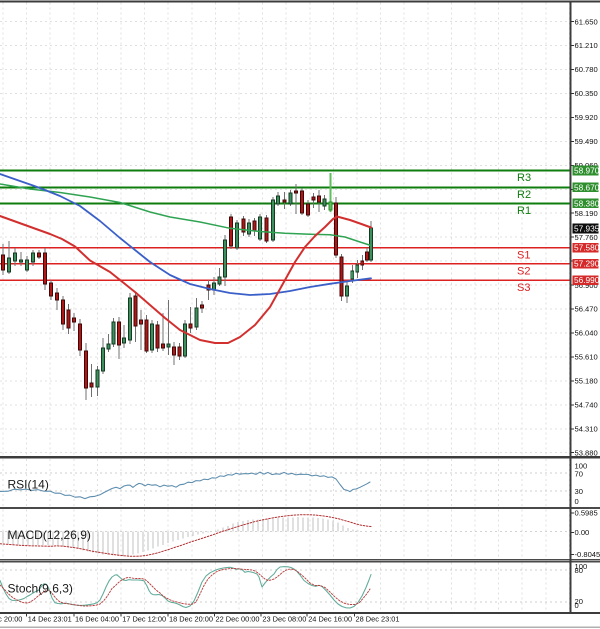  I want to click on svg-text: RSI(14), so click(28, 485).